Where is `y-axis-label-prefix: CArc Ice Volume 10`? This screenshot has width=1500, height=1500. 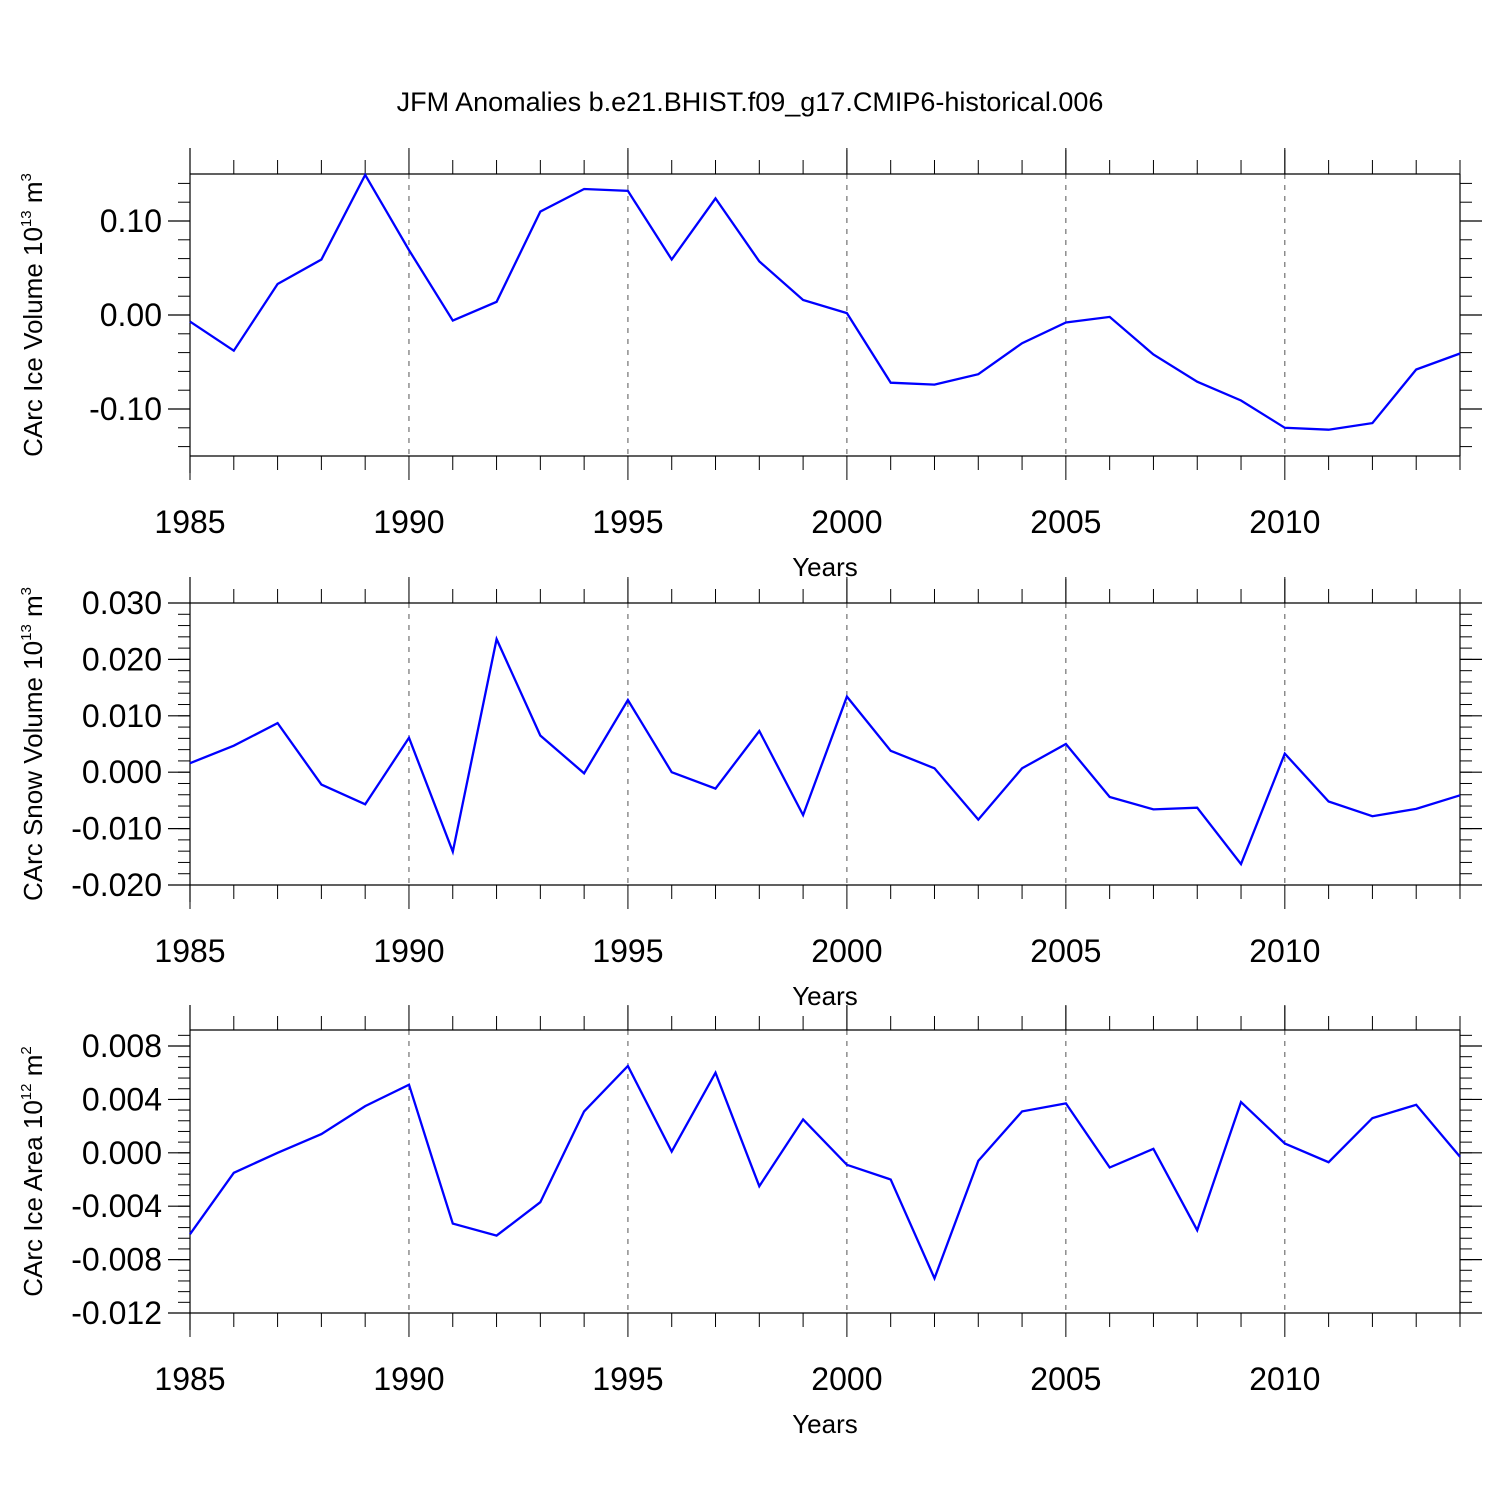
y-axis-label-prefix: CArc Ice Volume 10 is located at coordinates (33, 342).